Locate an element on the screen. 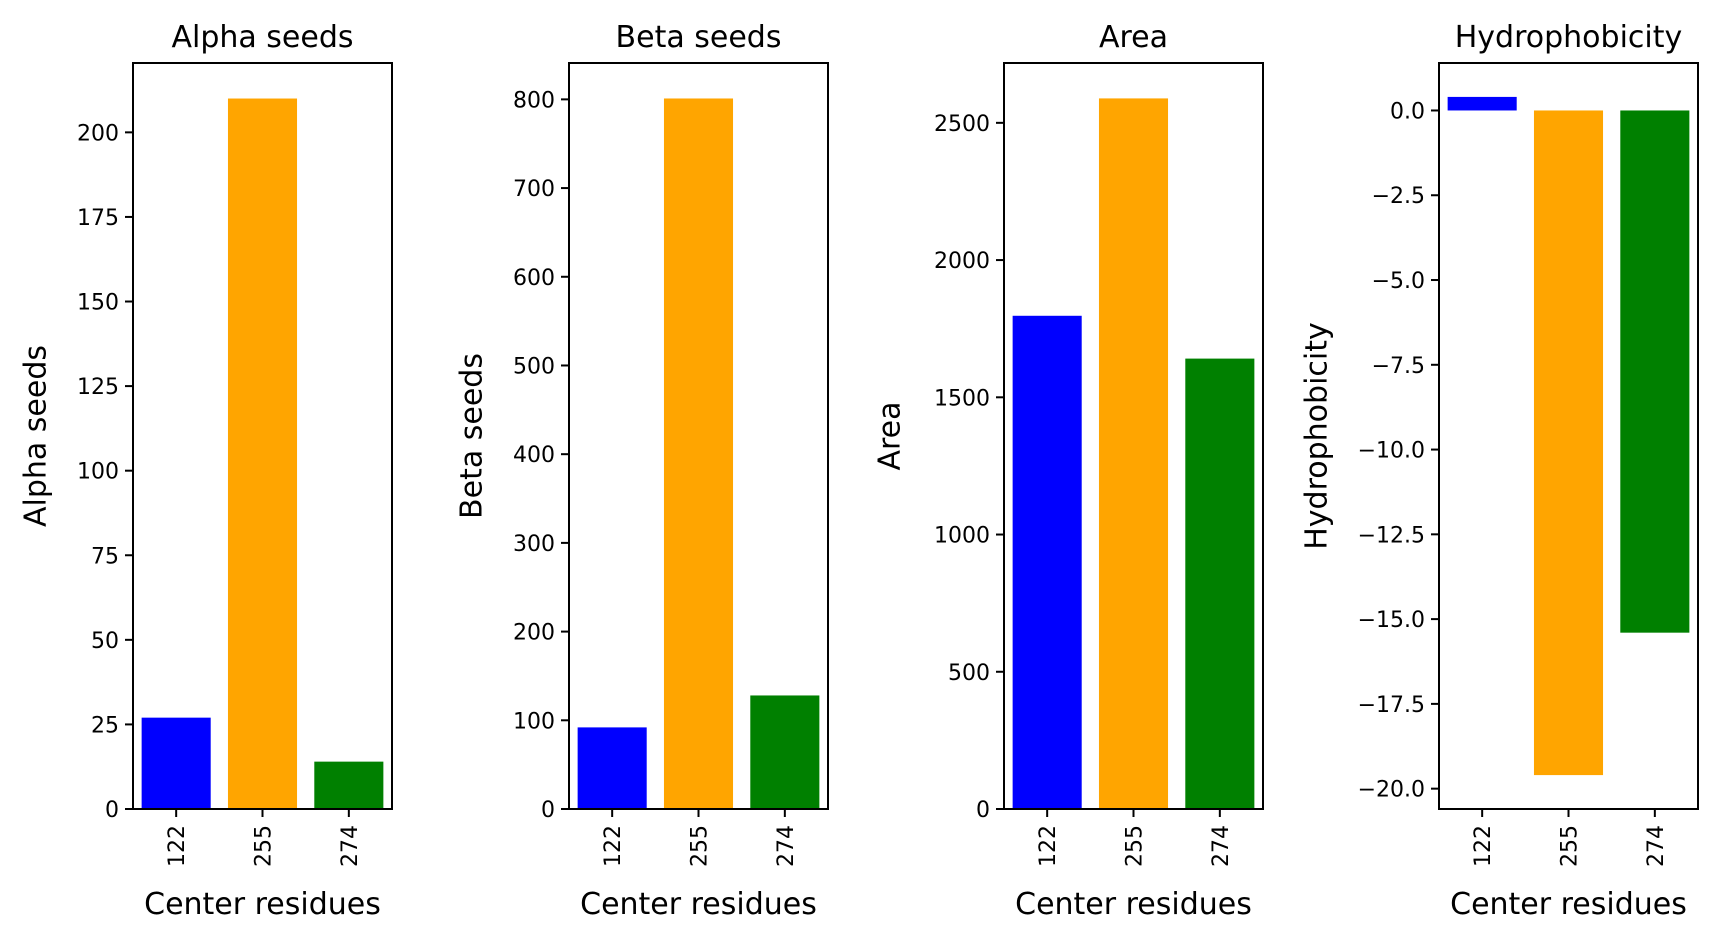 The height and width of the screenshot is (937, 1709). y-tick-label: 600 is located at coordinates (534, 278).